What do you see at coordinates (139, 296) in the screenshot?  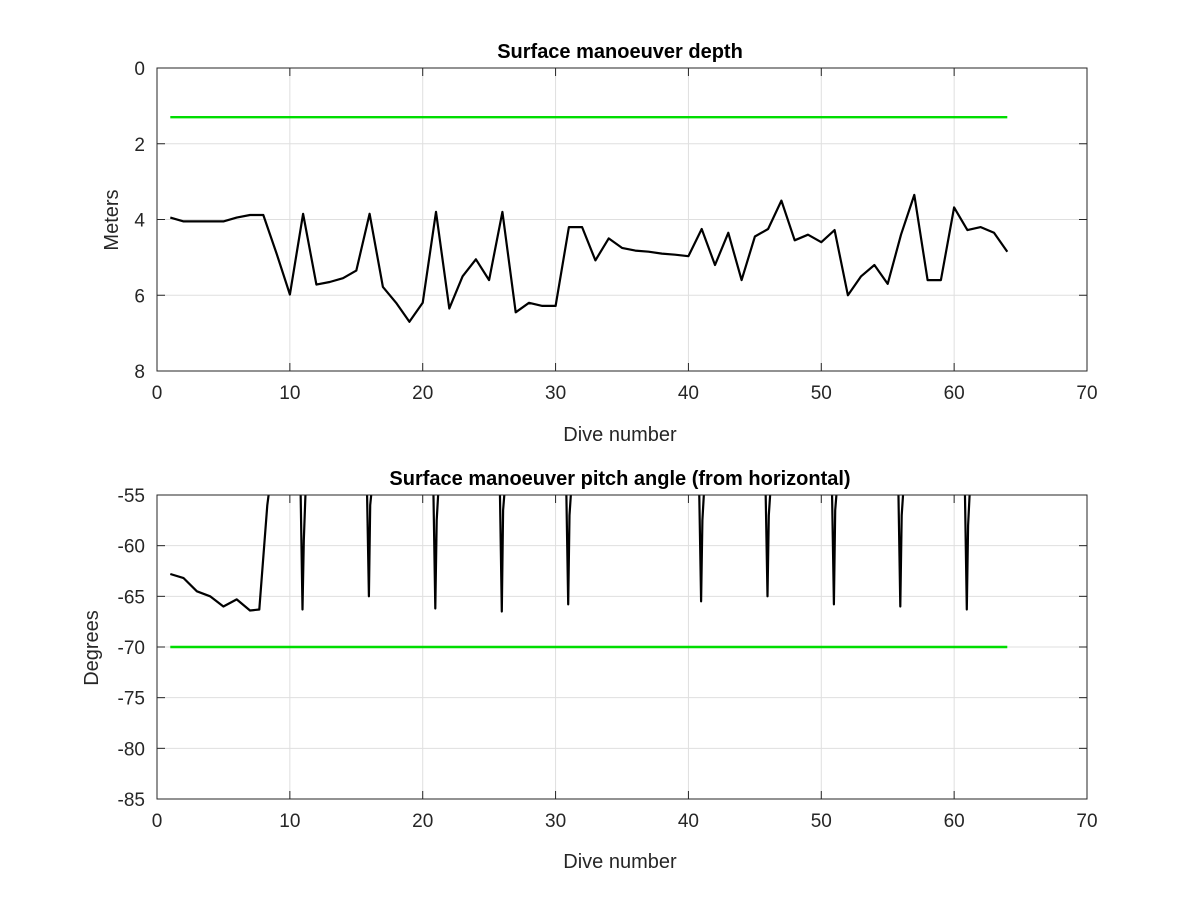 I see `y-tick-label: 6` at bounding box center [139, 296].